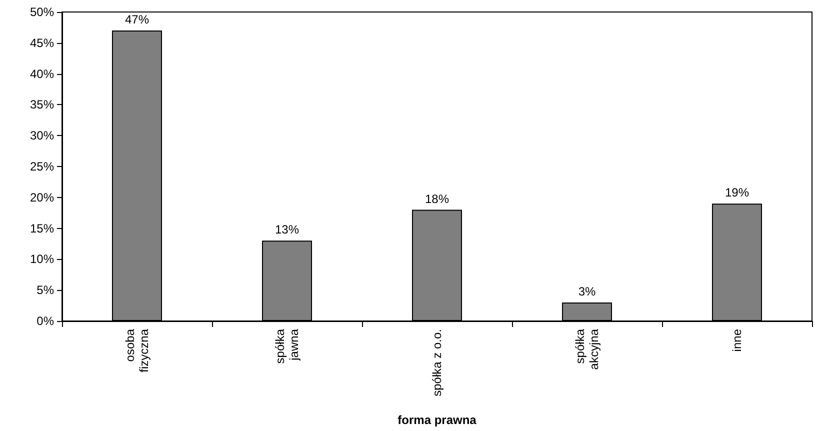 Image resolution: width=821 pixels, height=431 pixels. Describe the element at coordinates (737, 193) in the screenshot. I see `data-label: 19%` at that location.